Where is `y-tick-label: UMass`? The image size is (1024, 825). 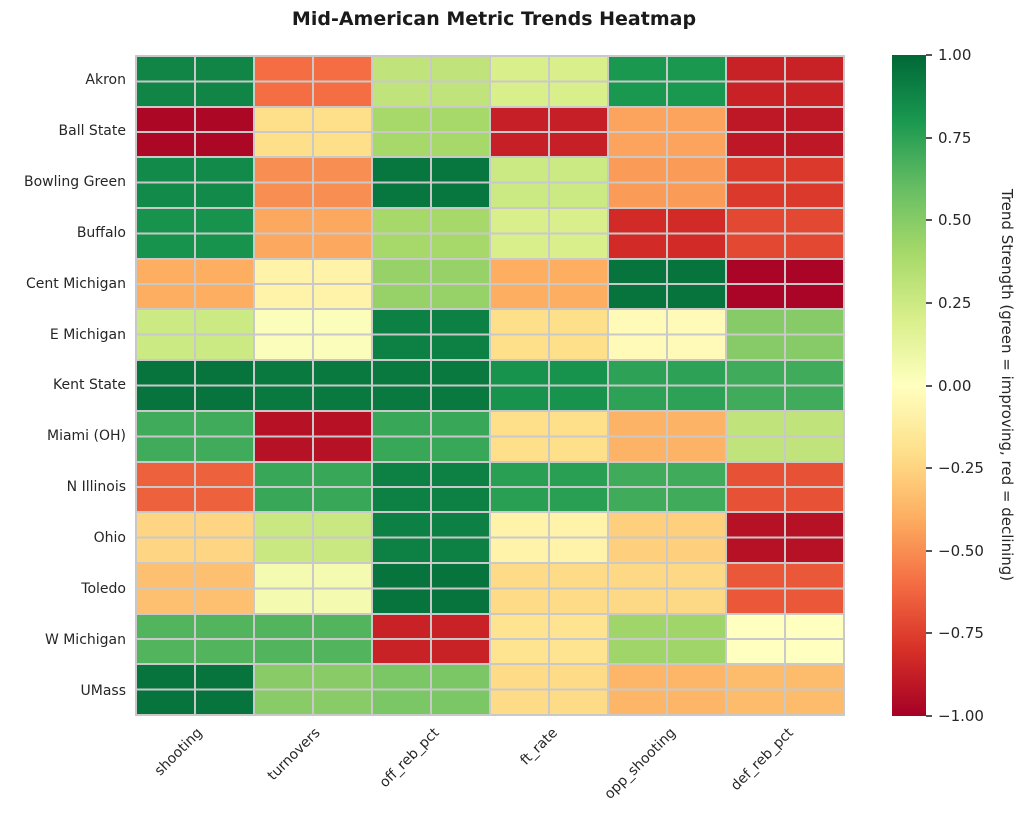 y-tick-label: UMass is located at coordinates (103, 690).